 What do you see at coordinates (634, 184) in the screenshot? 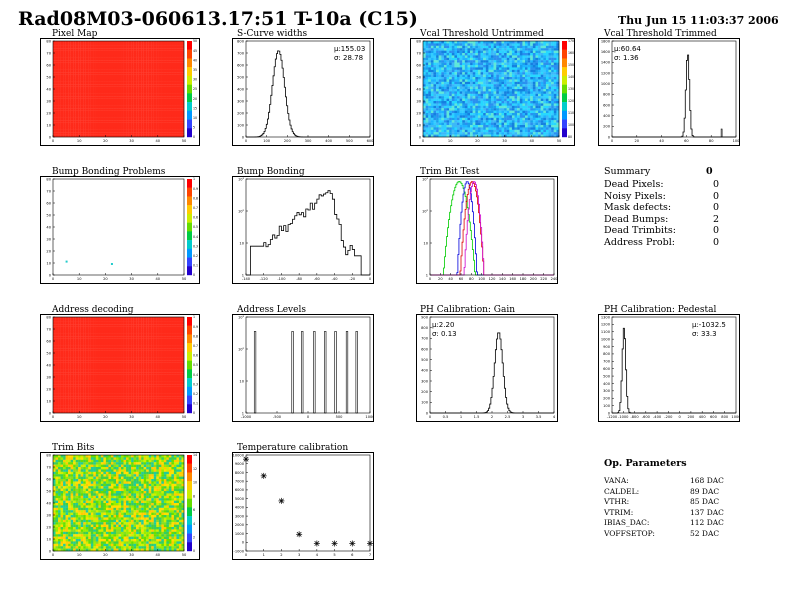
I see `summary-label: Dead Pixels:` at bounding box center [634, 184].